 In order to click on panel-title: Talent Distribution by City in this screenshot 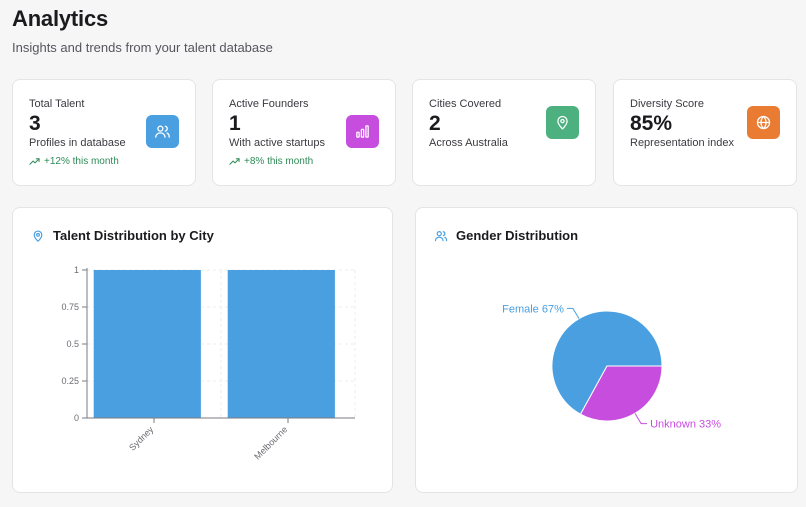, I will do `click(122, 235)`.